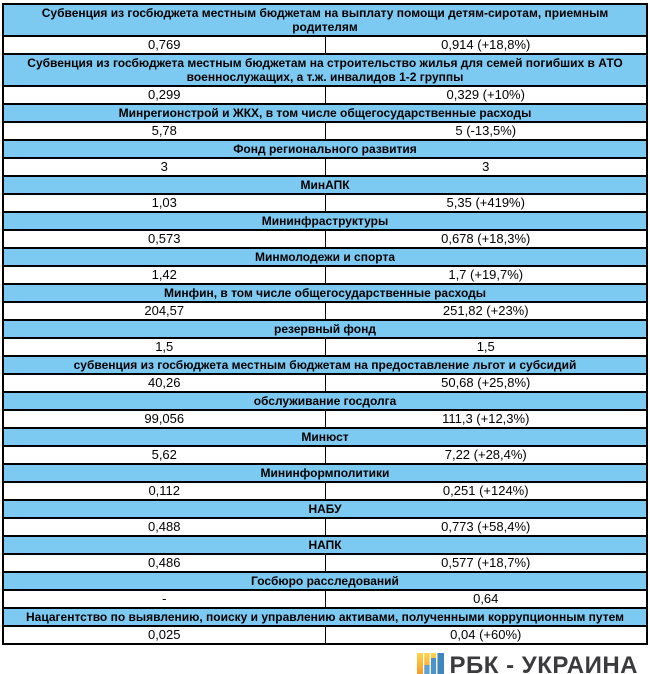 The image size is (650, 674). I want to click on category-header-row: Мининформполитики, so click(325, 473).